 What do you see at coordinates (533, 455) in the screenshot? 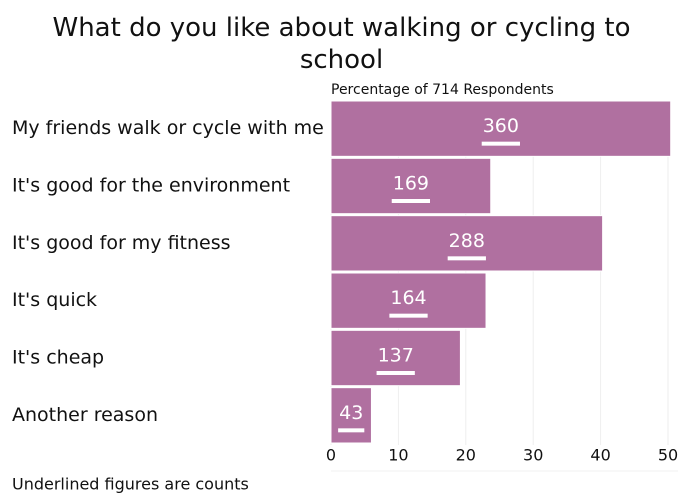
I see `x-tick-label: 30` at bounding box center [533, 455].